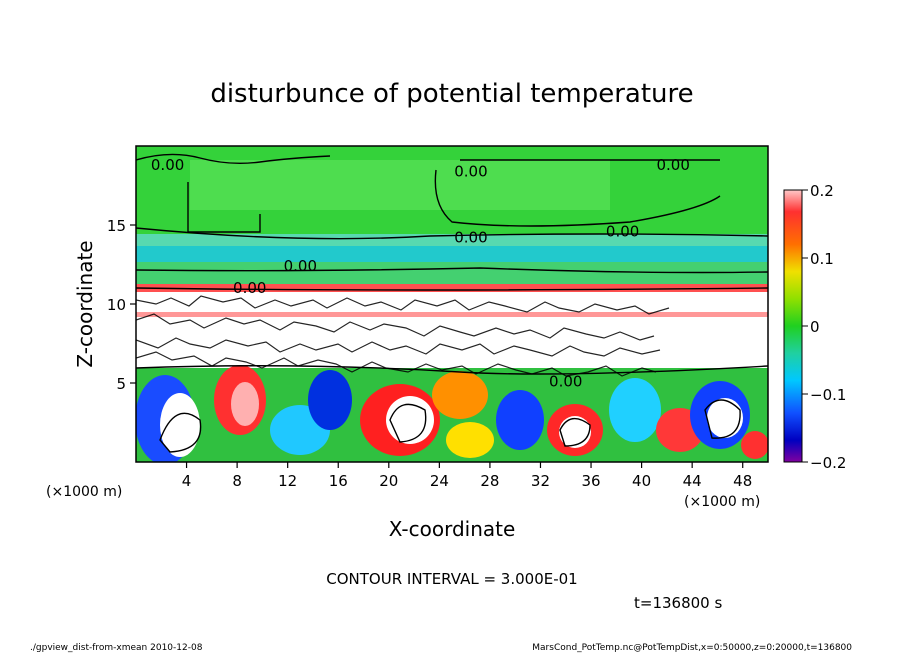 Image resolution: width=904 pixels, height=654 pixels. Describe the element at coordinates (116, 226) in the screenshot. I see `y-tick-label: 15` at that location.